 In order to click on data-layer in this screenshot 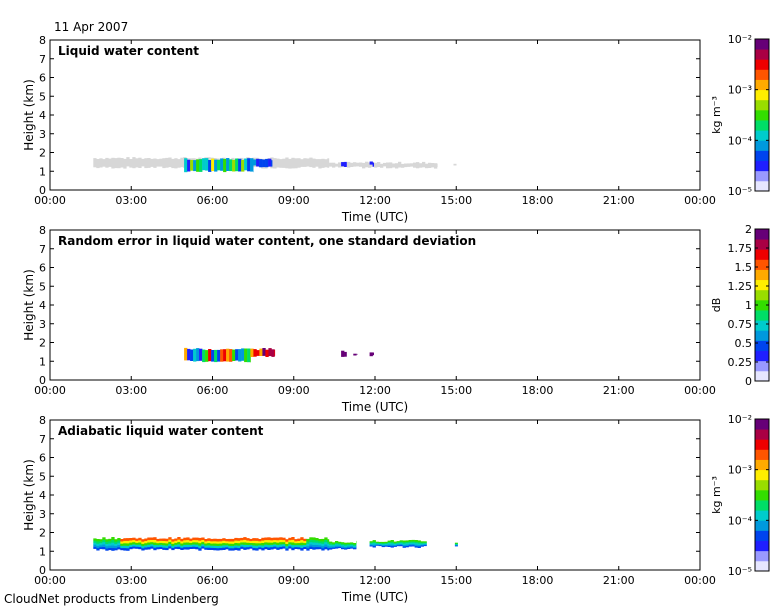, I will do `click(279, 355)`.